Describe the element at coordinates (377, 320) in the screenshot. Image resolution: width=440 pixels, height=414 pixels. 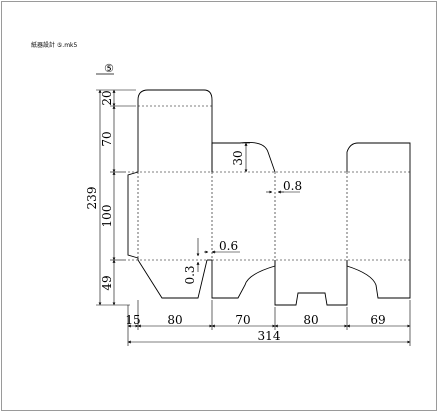
I see `dim-panel4-width: 69` at that location.